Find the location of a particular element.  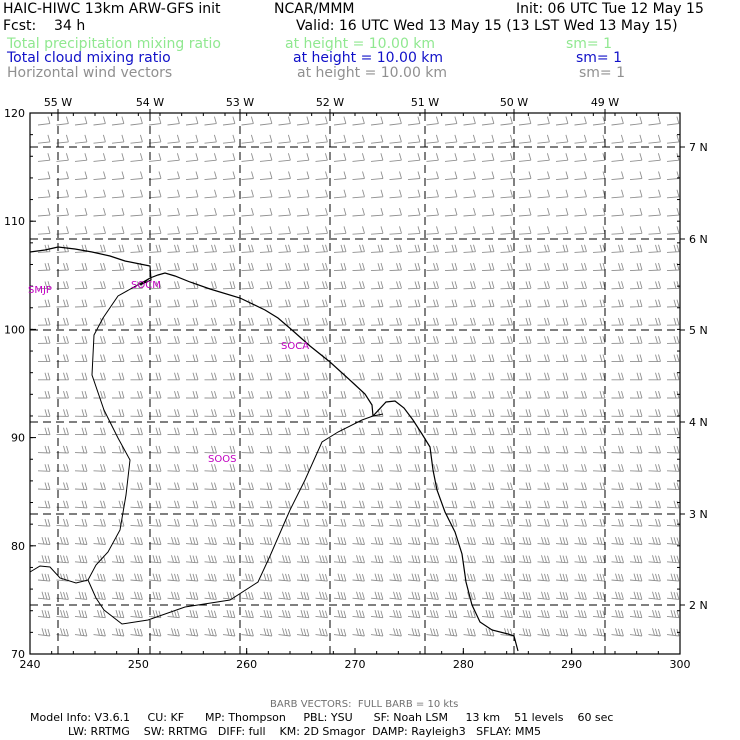

x-tick-label: 280 is located at coordinates (463, 664).